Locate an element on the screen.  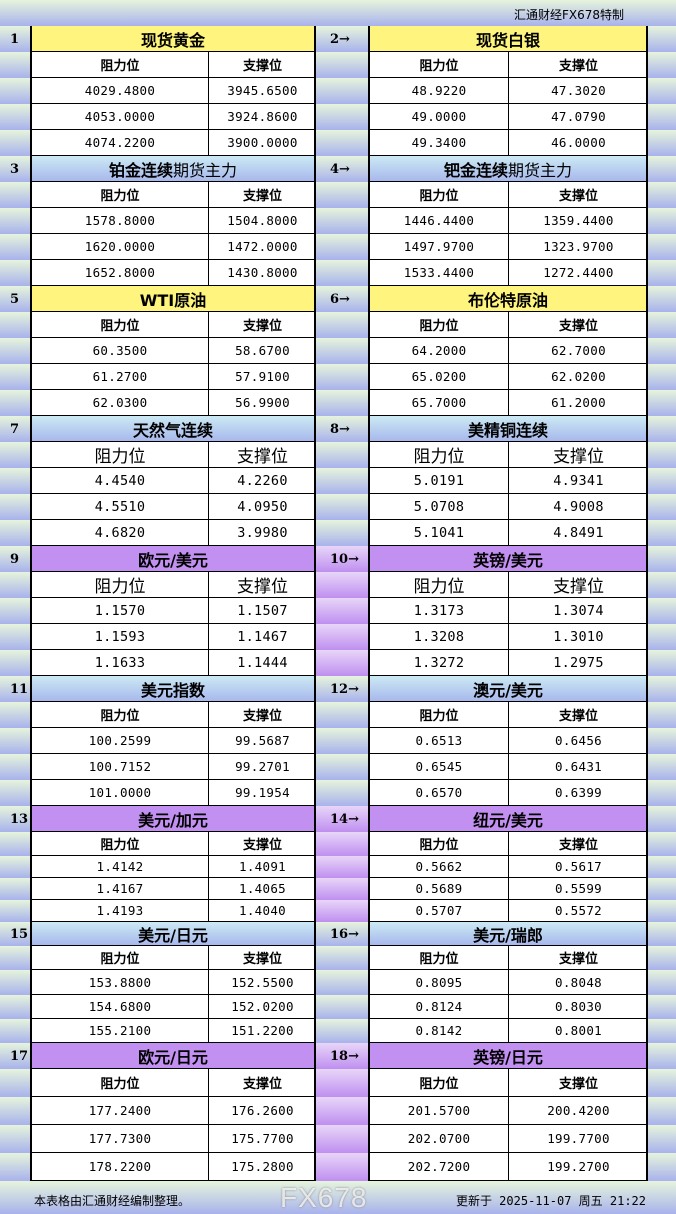
resistance-value: 201.5700 is located at coordinates (439, 1111).